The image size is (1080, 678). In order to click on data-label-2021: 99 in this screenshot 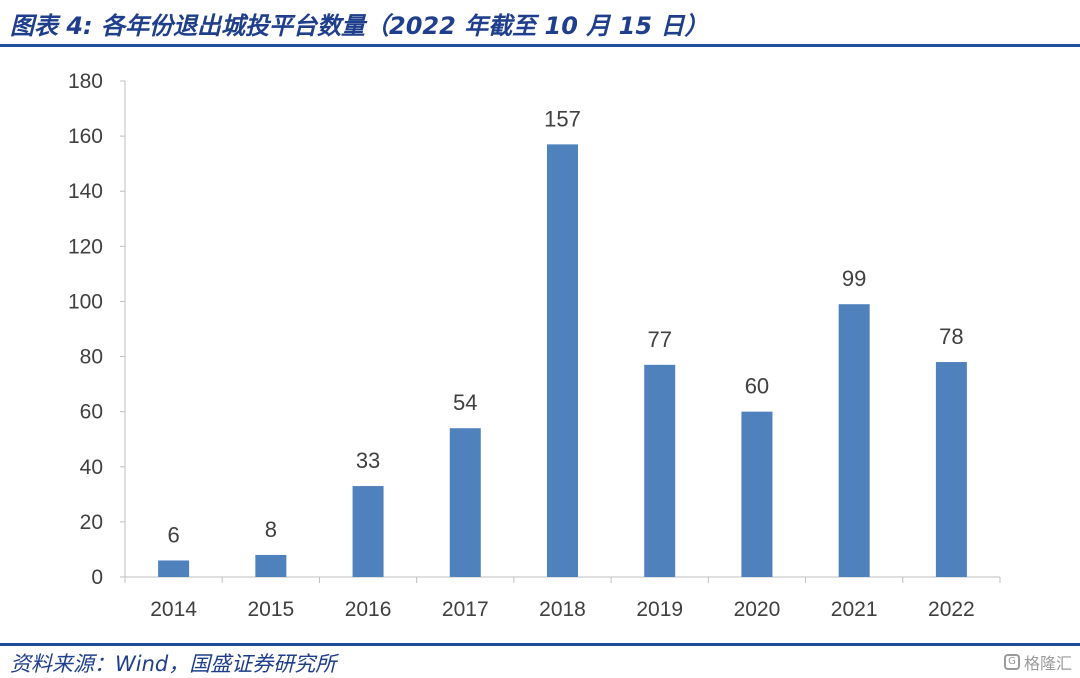, I will do `click(854, 278)`.